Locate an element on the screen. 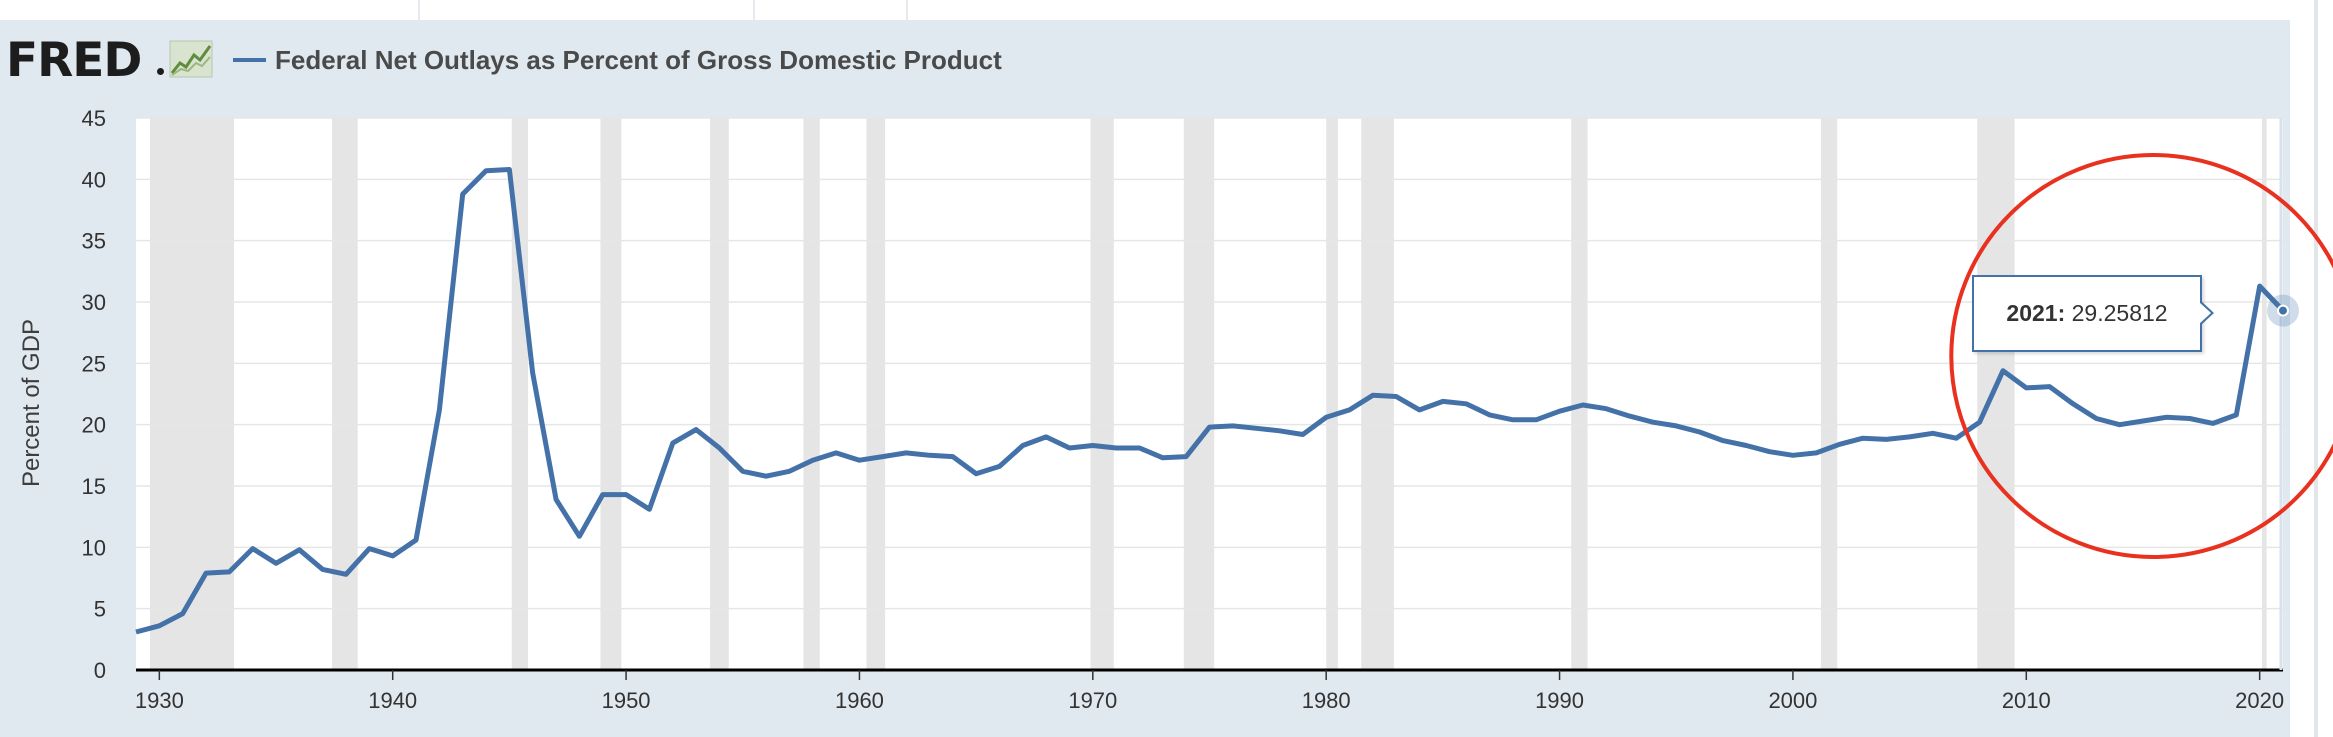  y-tick-label: 30 is located at coordinates (94, 302).